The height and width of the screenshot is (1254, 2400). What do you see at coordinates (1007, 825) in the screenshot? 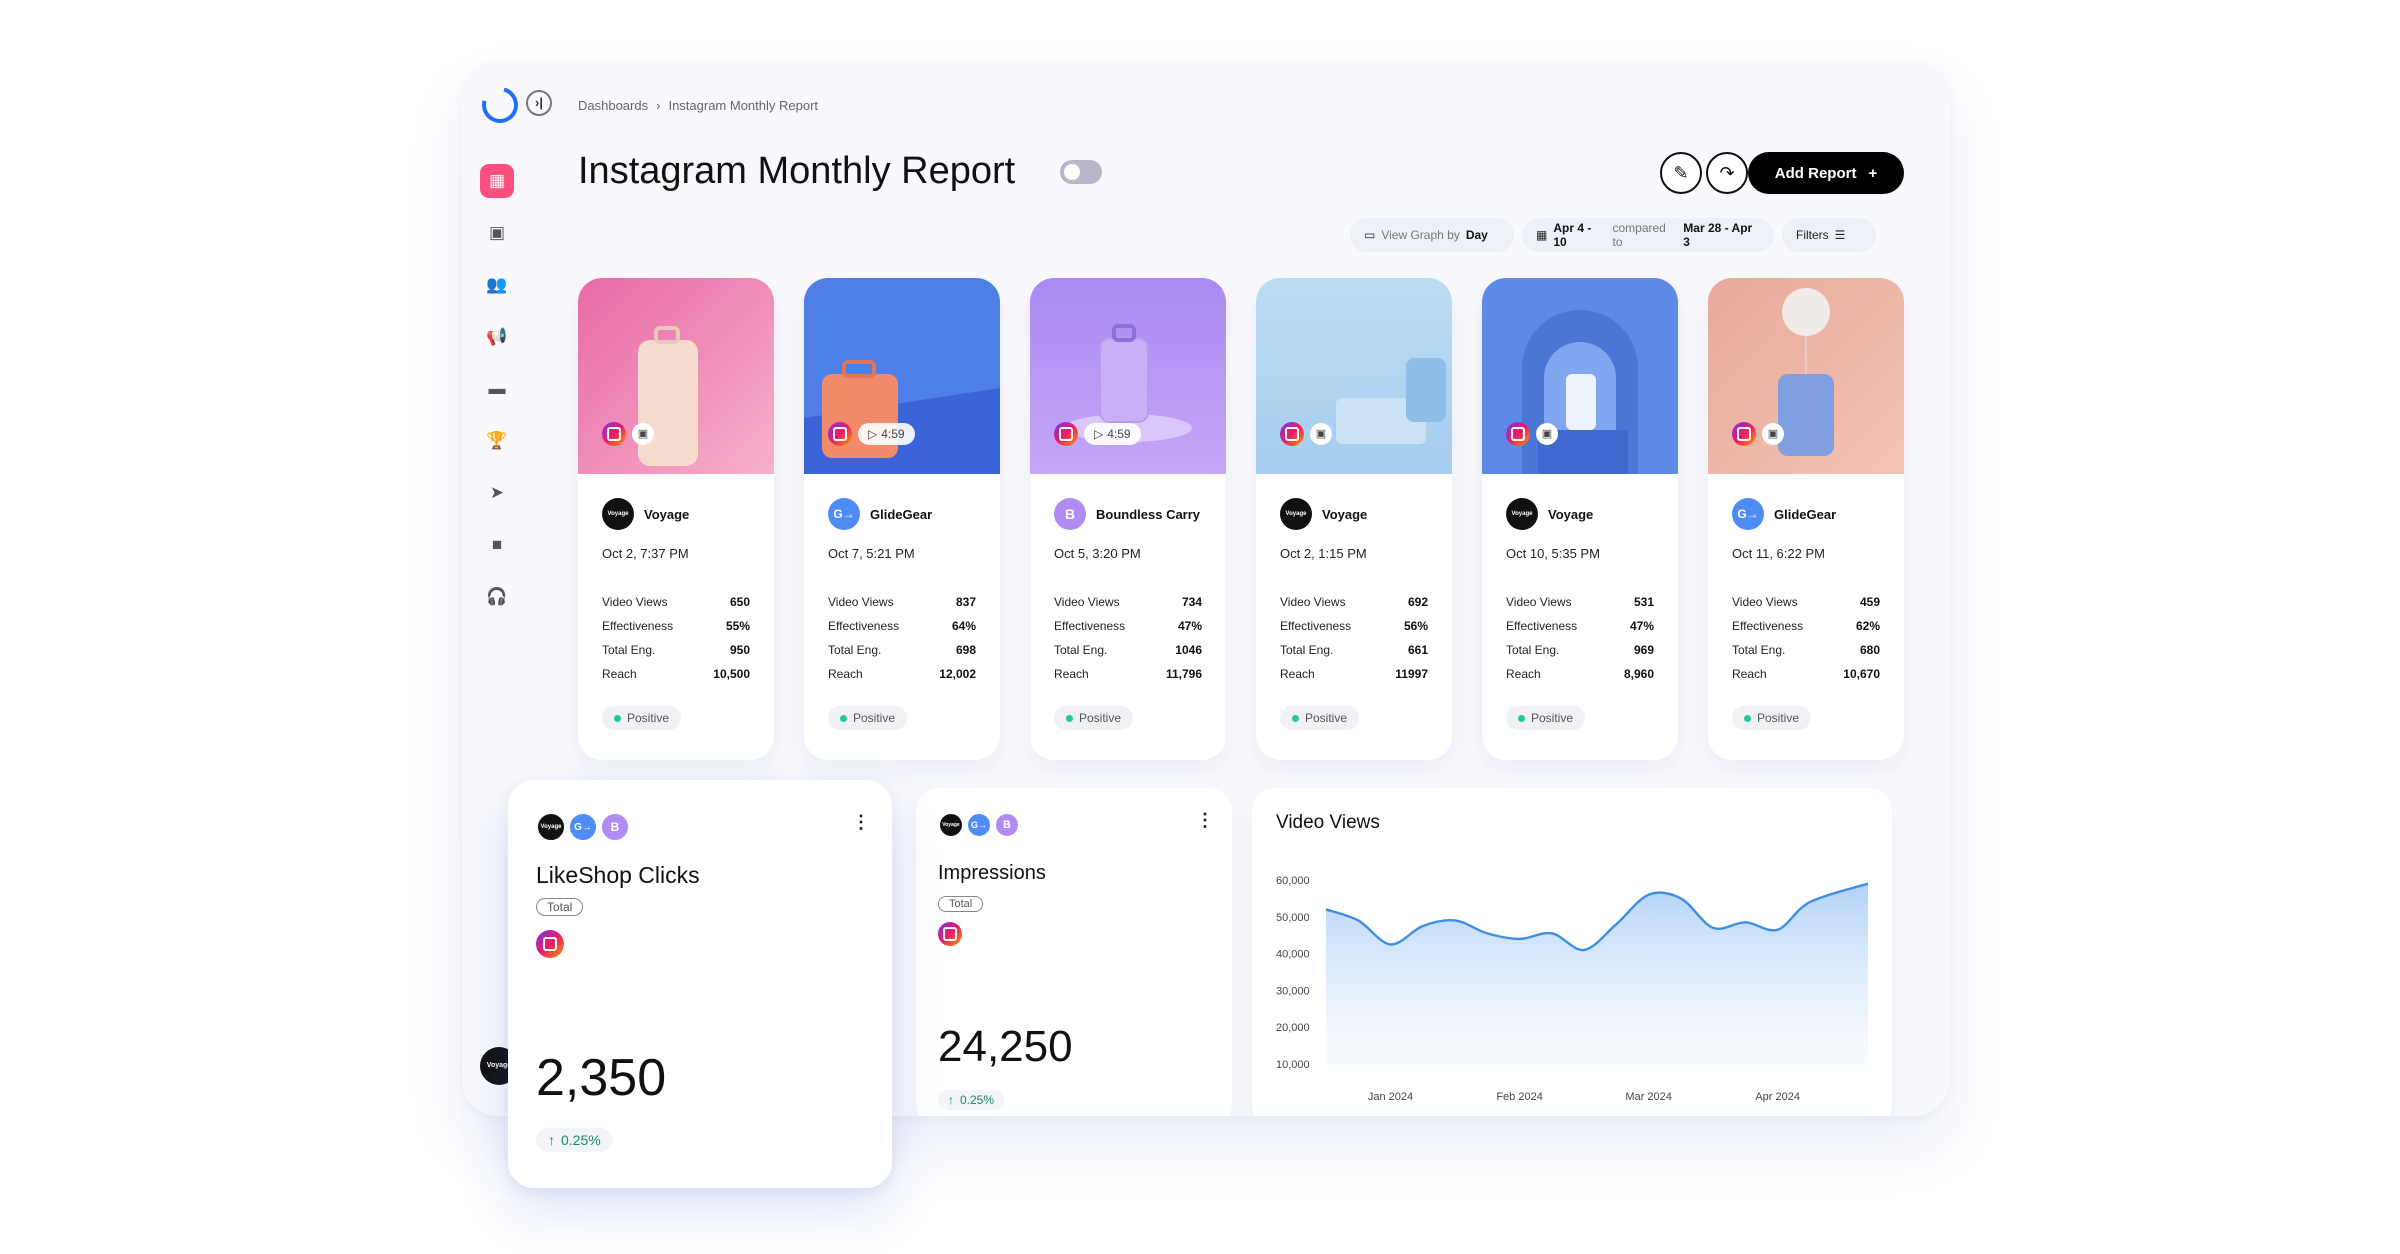
I see `brand-avatar-boundless: B` at bounding box center [1007, 825].